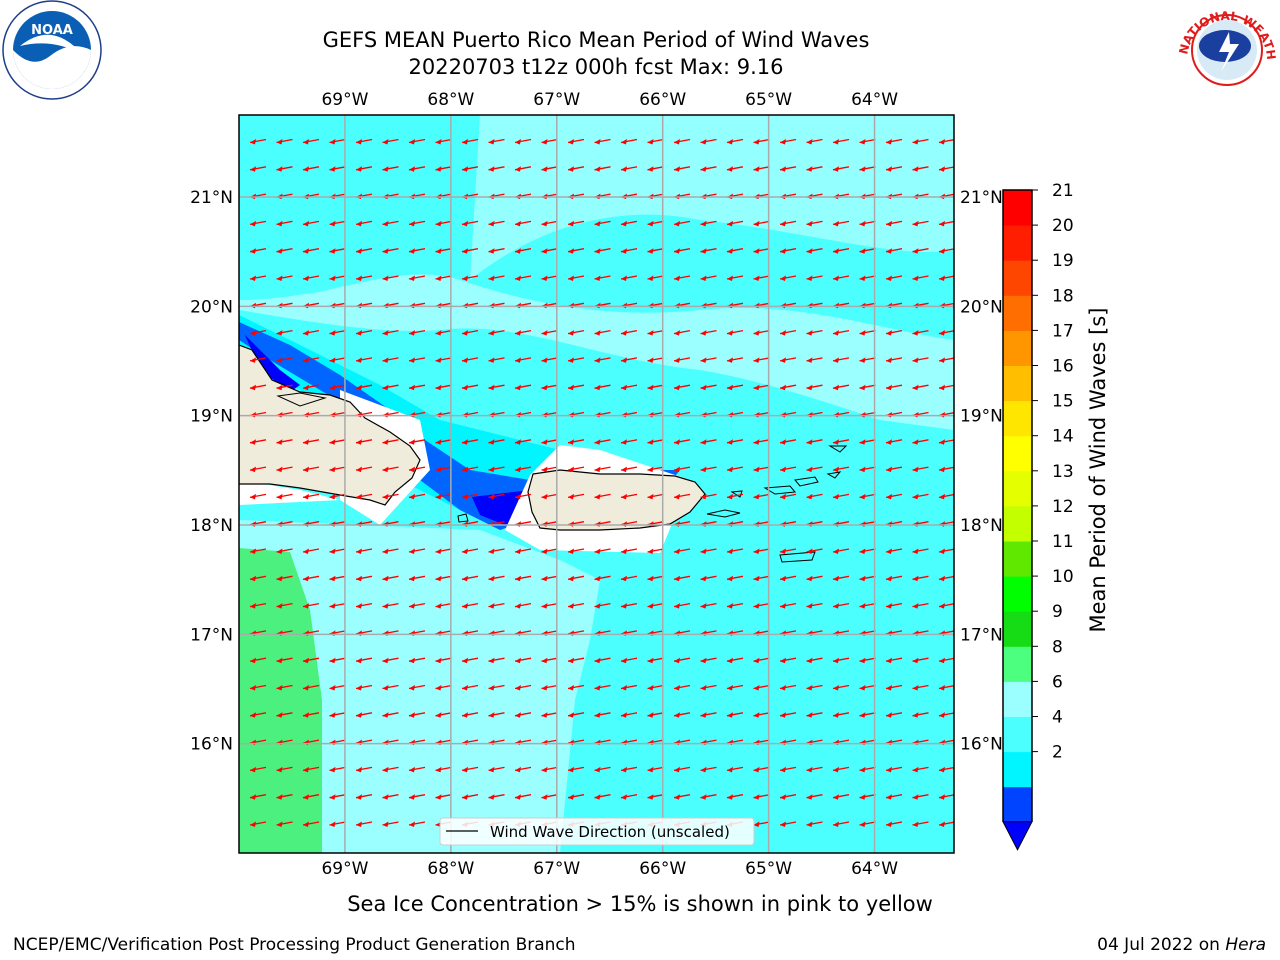 This screenshot has height=960, width=1280. I want to click on noaa-logo: NOAA, so click(52, 50).